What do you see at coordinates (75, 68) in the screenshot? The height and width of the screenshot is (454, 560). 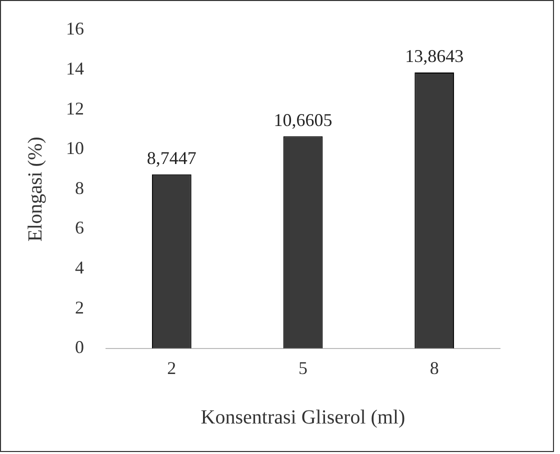 I see `y-tick-label: 14` at bounding box center [75, 68].